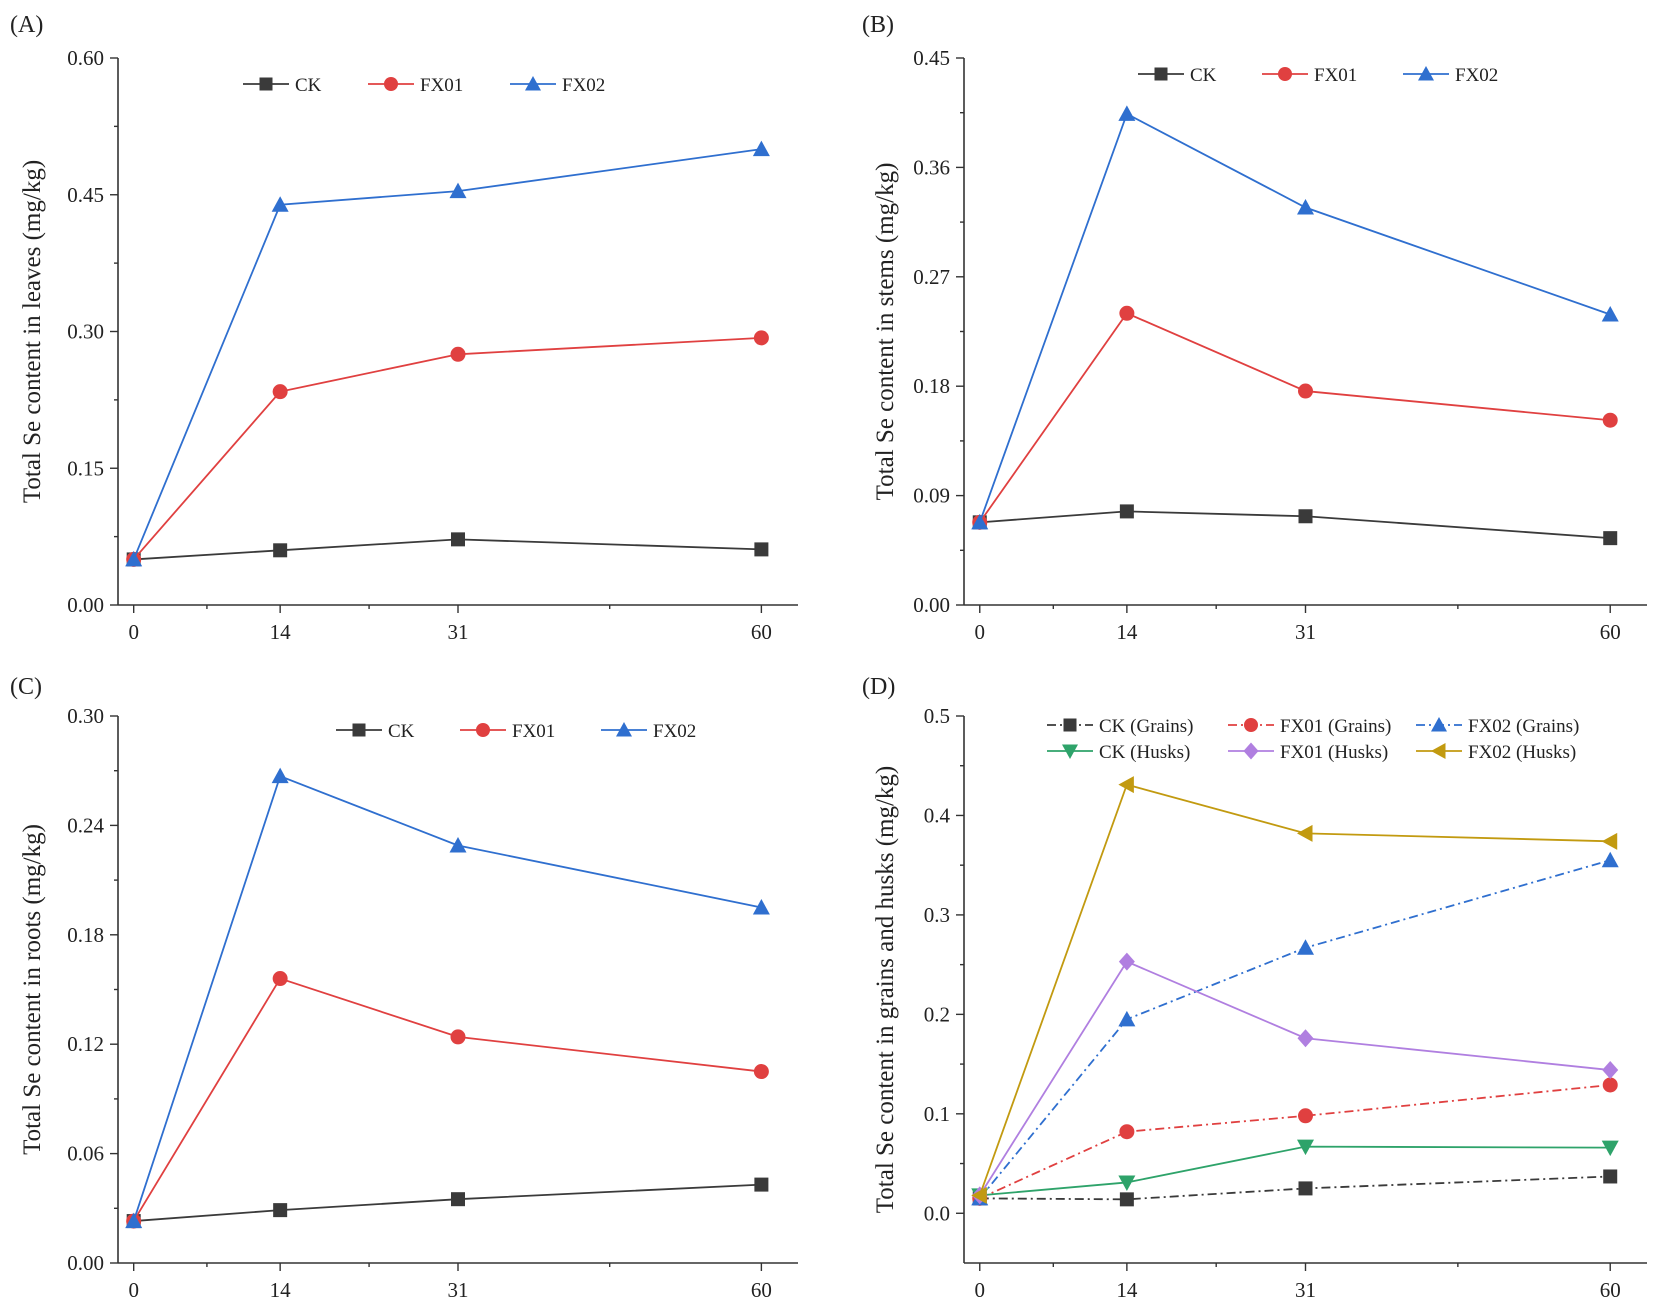 This screenshot has height=1312, width=1654. I want to click on legend-item: FX02 (Grains), so click(1497, 726).